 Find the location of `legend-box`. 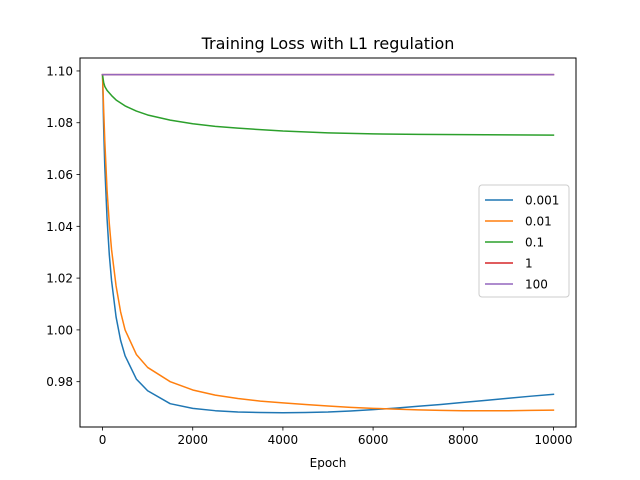

legend-box is located at coordinates (524, 241).